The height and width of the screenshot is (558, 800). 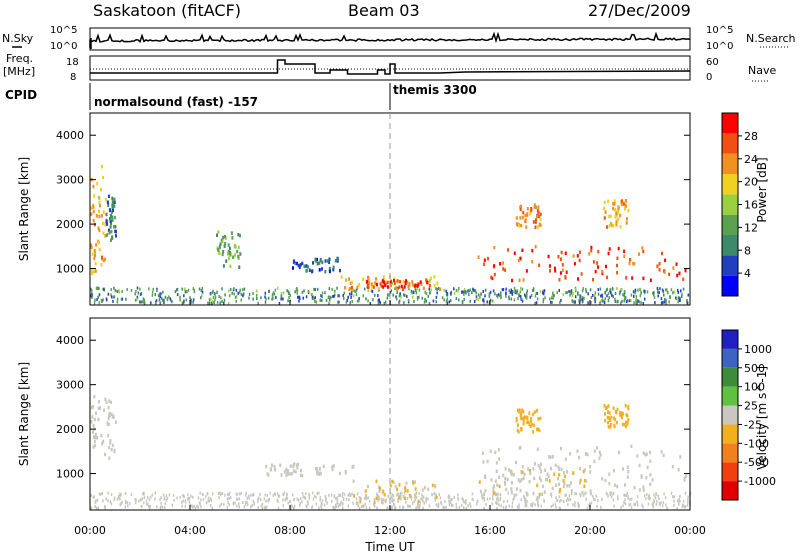 I want to click on colorbar-swatch, so click(x=730, y=490).